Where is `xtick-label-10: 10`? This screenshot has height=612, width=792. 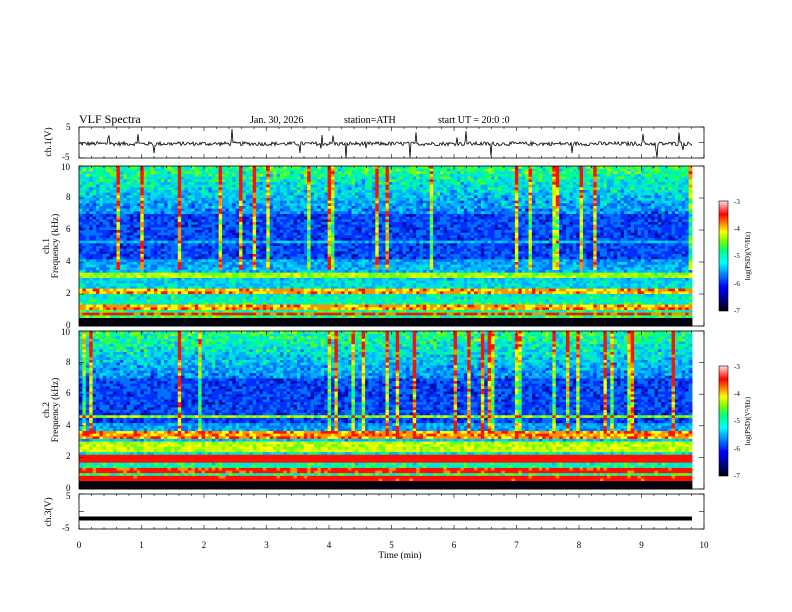 xtick-label-10: 10 is located at coordinates (705, 545).